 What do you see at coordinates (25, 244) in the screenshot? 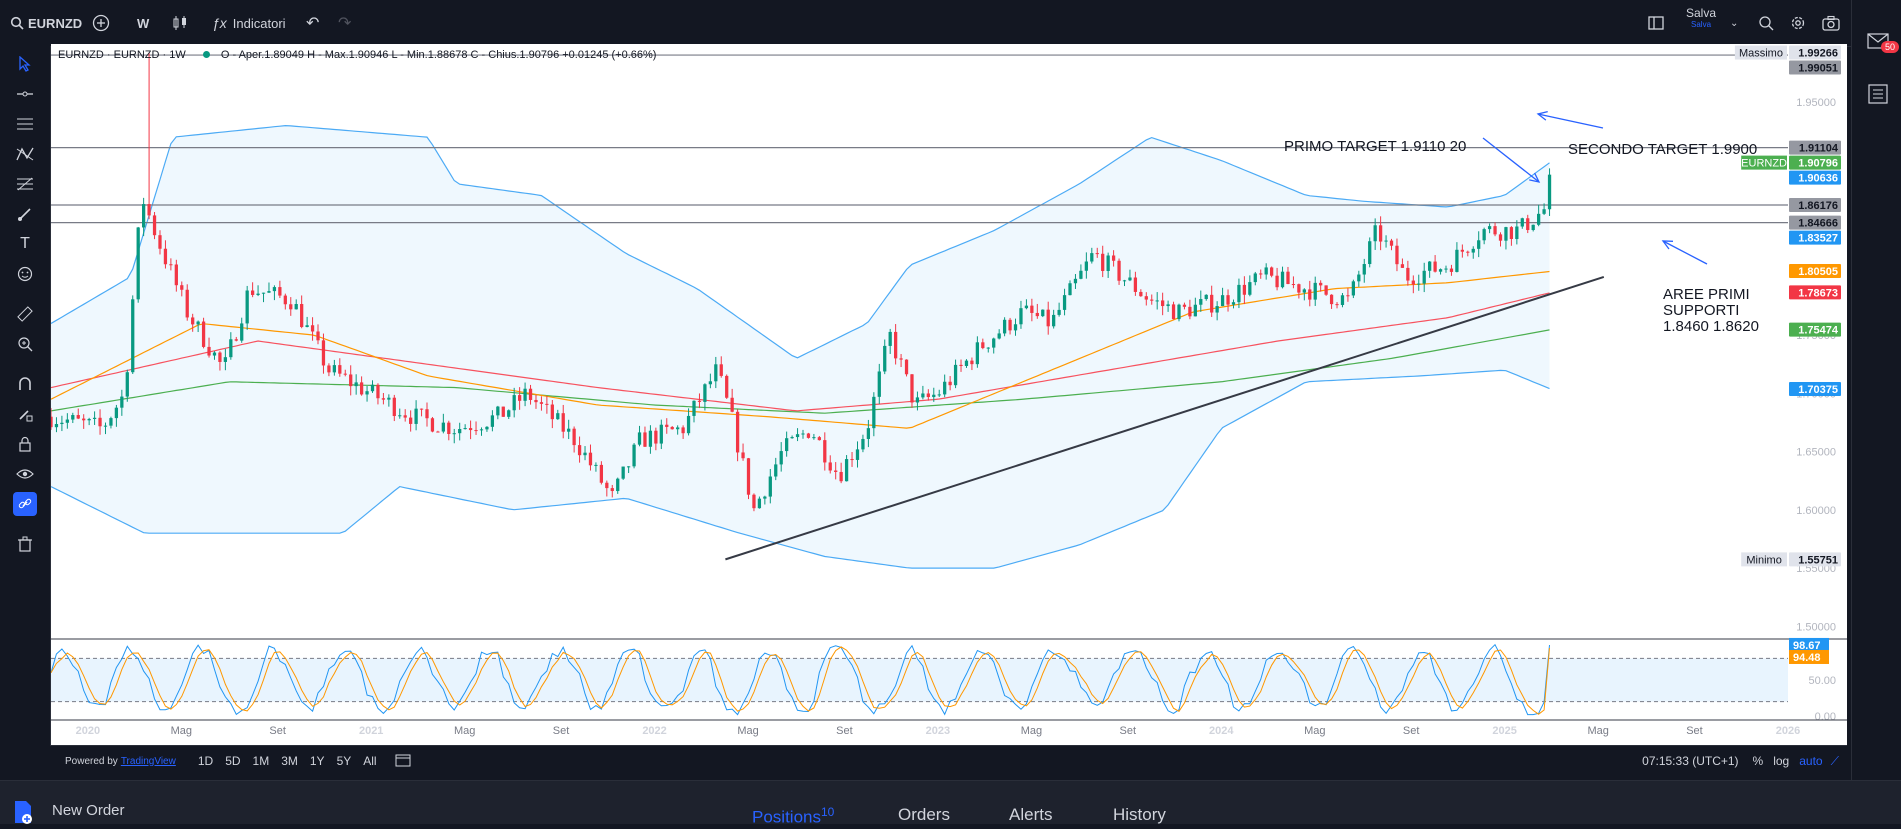
I see `text-tool: T` at bounding box center [25, 244].